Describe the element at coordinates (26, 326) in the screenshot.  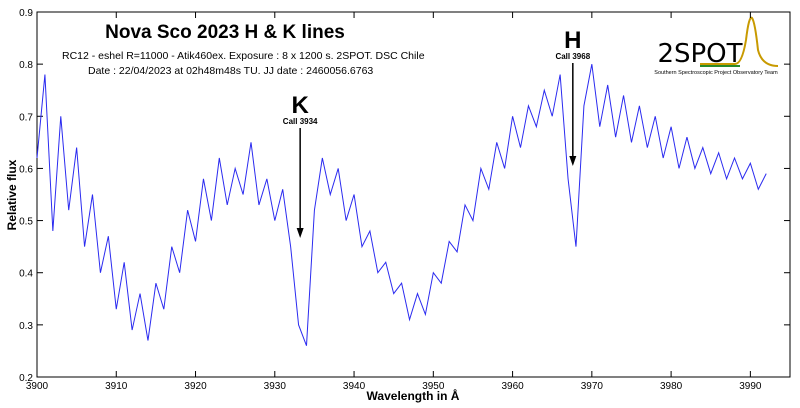
I see `y-tick-label: 0.3` at that location.